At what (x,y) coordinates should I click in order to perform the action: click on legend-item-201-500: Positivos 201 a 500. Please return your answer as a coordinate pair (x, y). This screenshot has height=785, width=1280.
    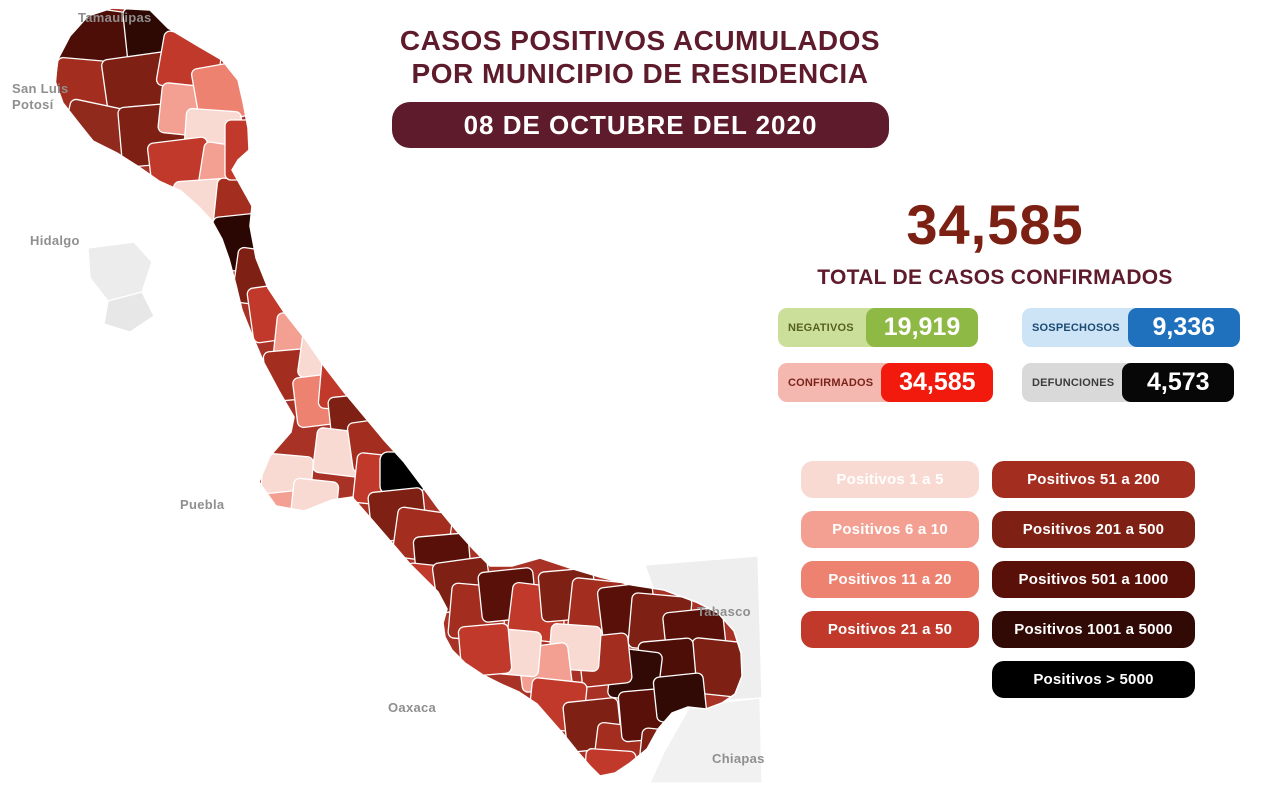
    Looking at the image, I should click on (1093, 529).